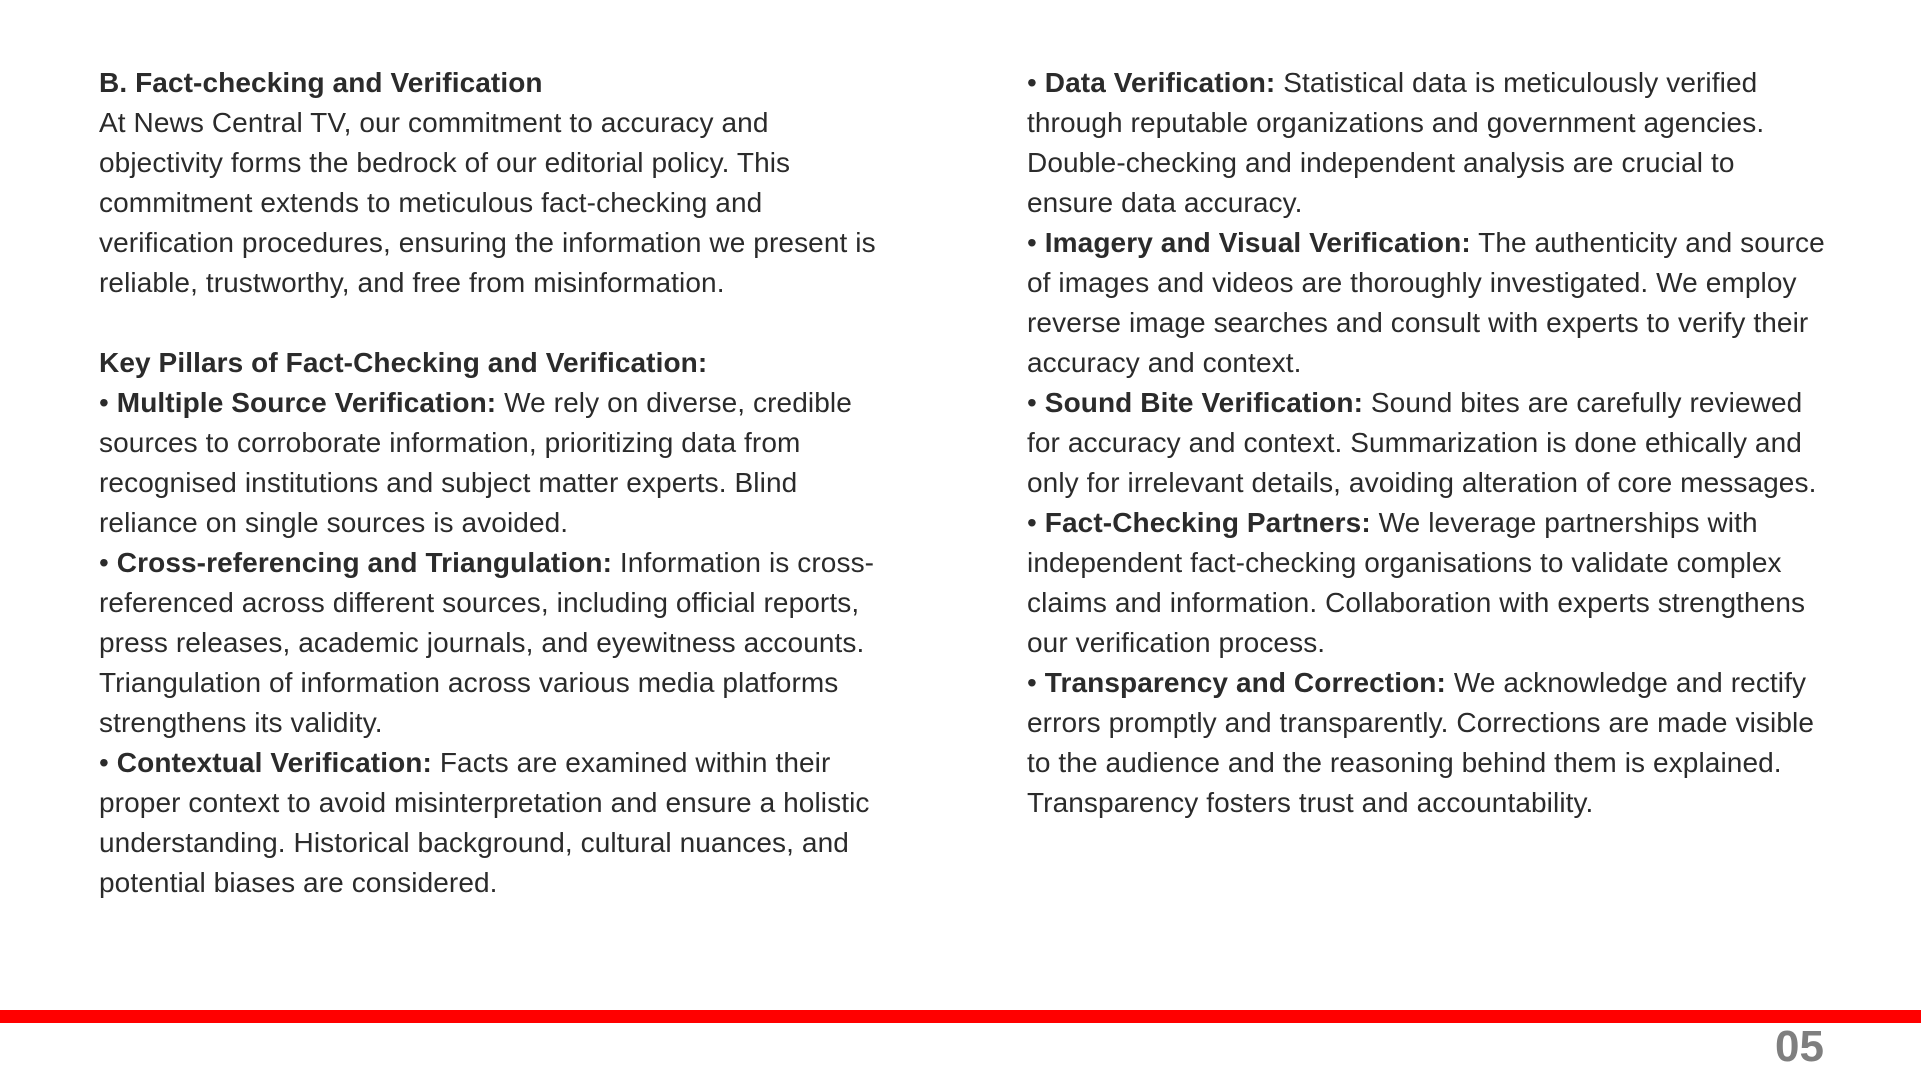 This screenshot has height=1080, width=1921. Describe the element at coordinates (1160, 82) in the screenshot. I see `pillar-title: Data Verification:` at that location.